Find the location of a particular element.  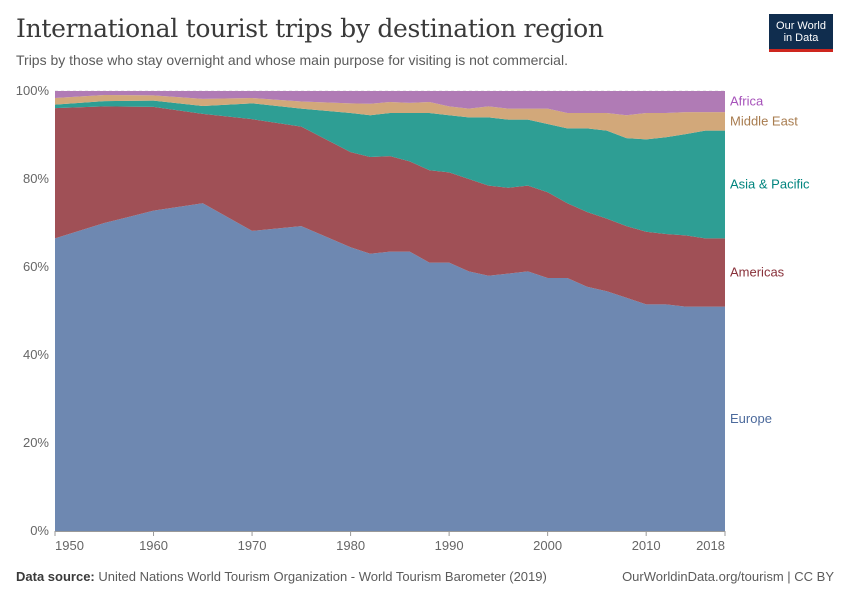

logo-line-2: in Data is located at coordinates (801, 38).